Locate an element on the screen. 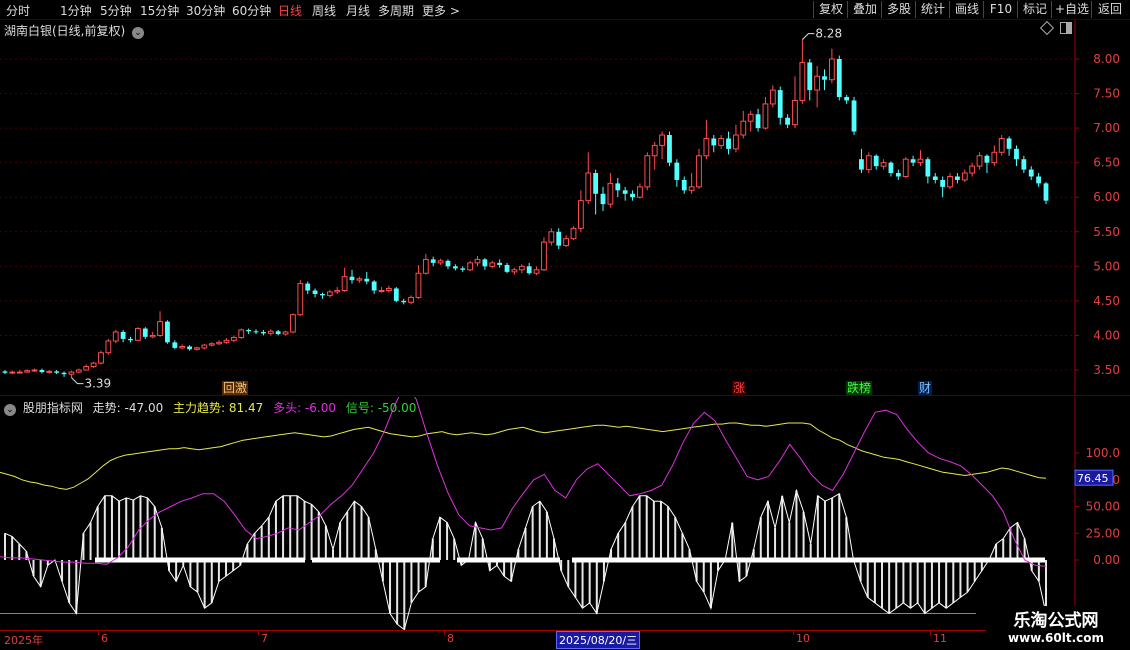  stock-title: 湖南白银(日线,前复权) ⌄ is located at coordinates (74, 30).